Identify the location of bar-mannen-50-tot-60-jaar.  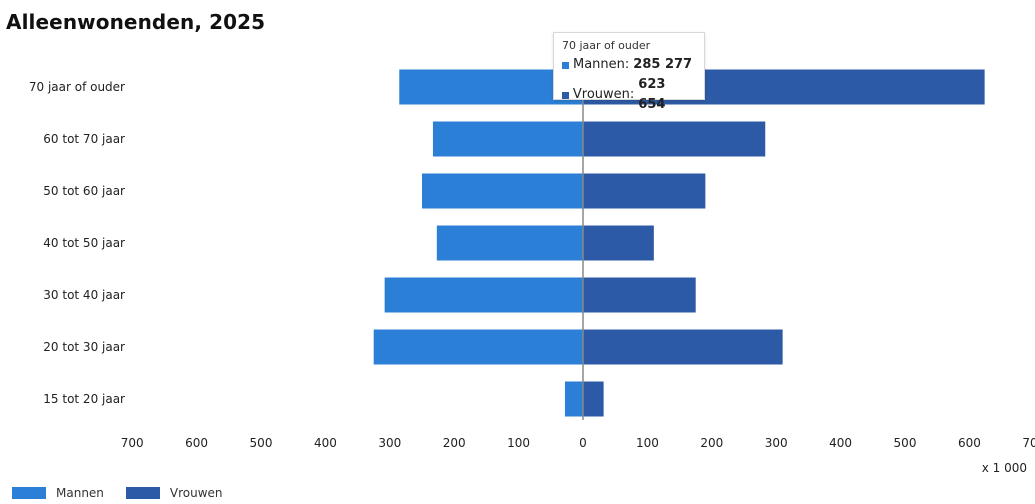
(502, 191).